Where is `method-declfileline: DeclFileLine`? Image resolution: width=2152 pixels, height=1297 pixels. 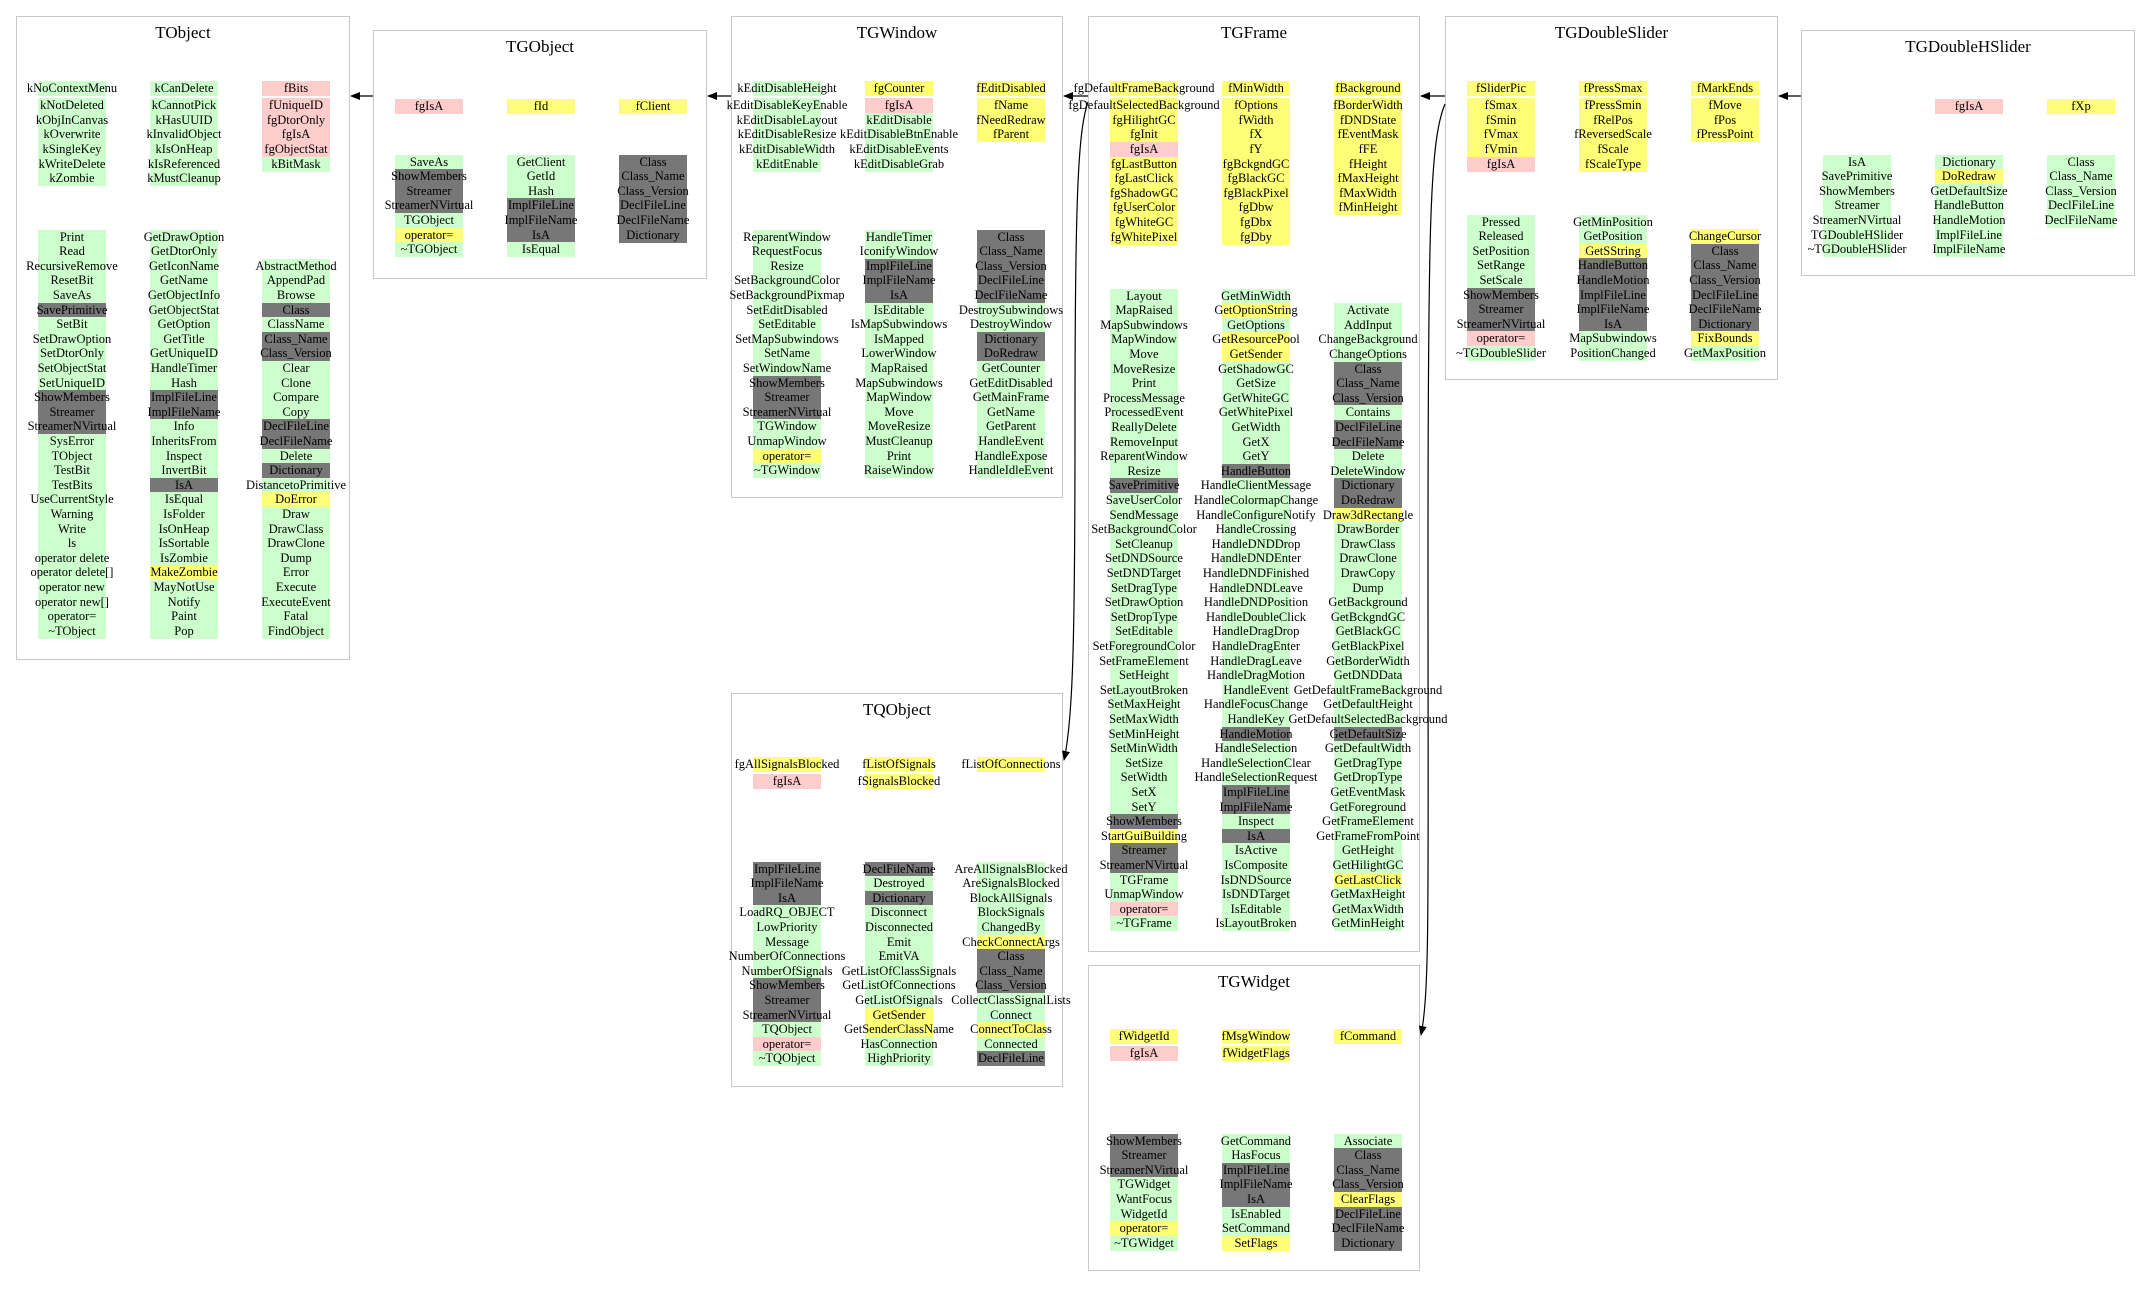
method-declfileline: DeclFileLine is located at coordinates (296, 427).